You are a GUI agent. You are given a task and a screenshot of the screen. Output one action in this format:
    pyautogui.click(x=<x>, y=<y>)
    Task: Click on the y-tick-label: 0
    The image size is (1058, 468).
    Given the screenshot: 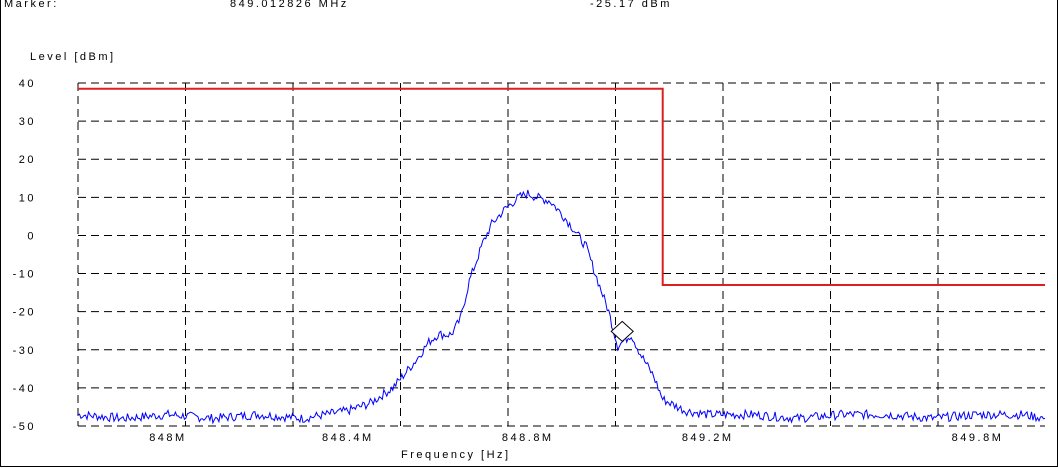 What is the action you would take?
    pyautogui.click(x=31, y=236)
    